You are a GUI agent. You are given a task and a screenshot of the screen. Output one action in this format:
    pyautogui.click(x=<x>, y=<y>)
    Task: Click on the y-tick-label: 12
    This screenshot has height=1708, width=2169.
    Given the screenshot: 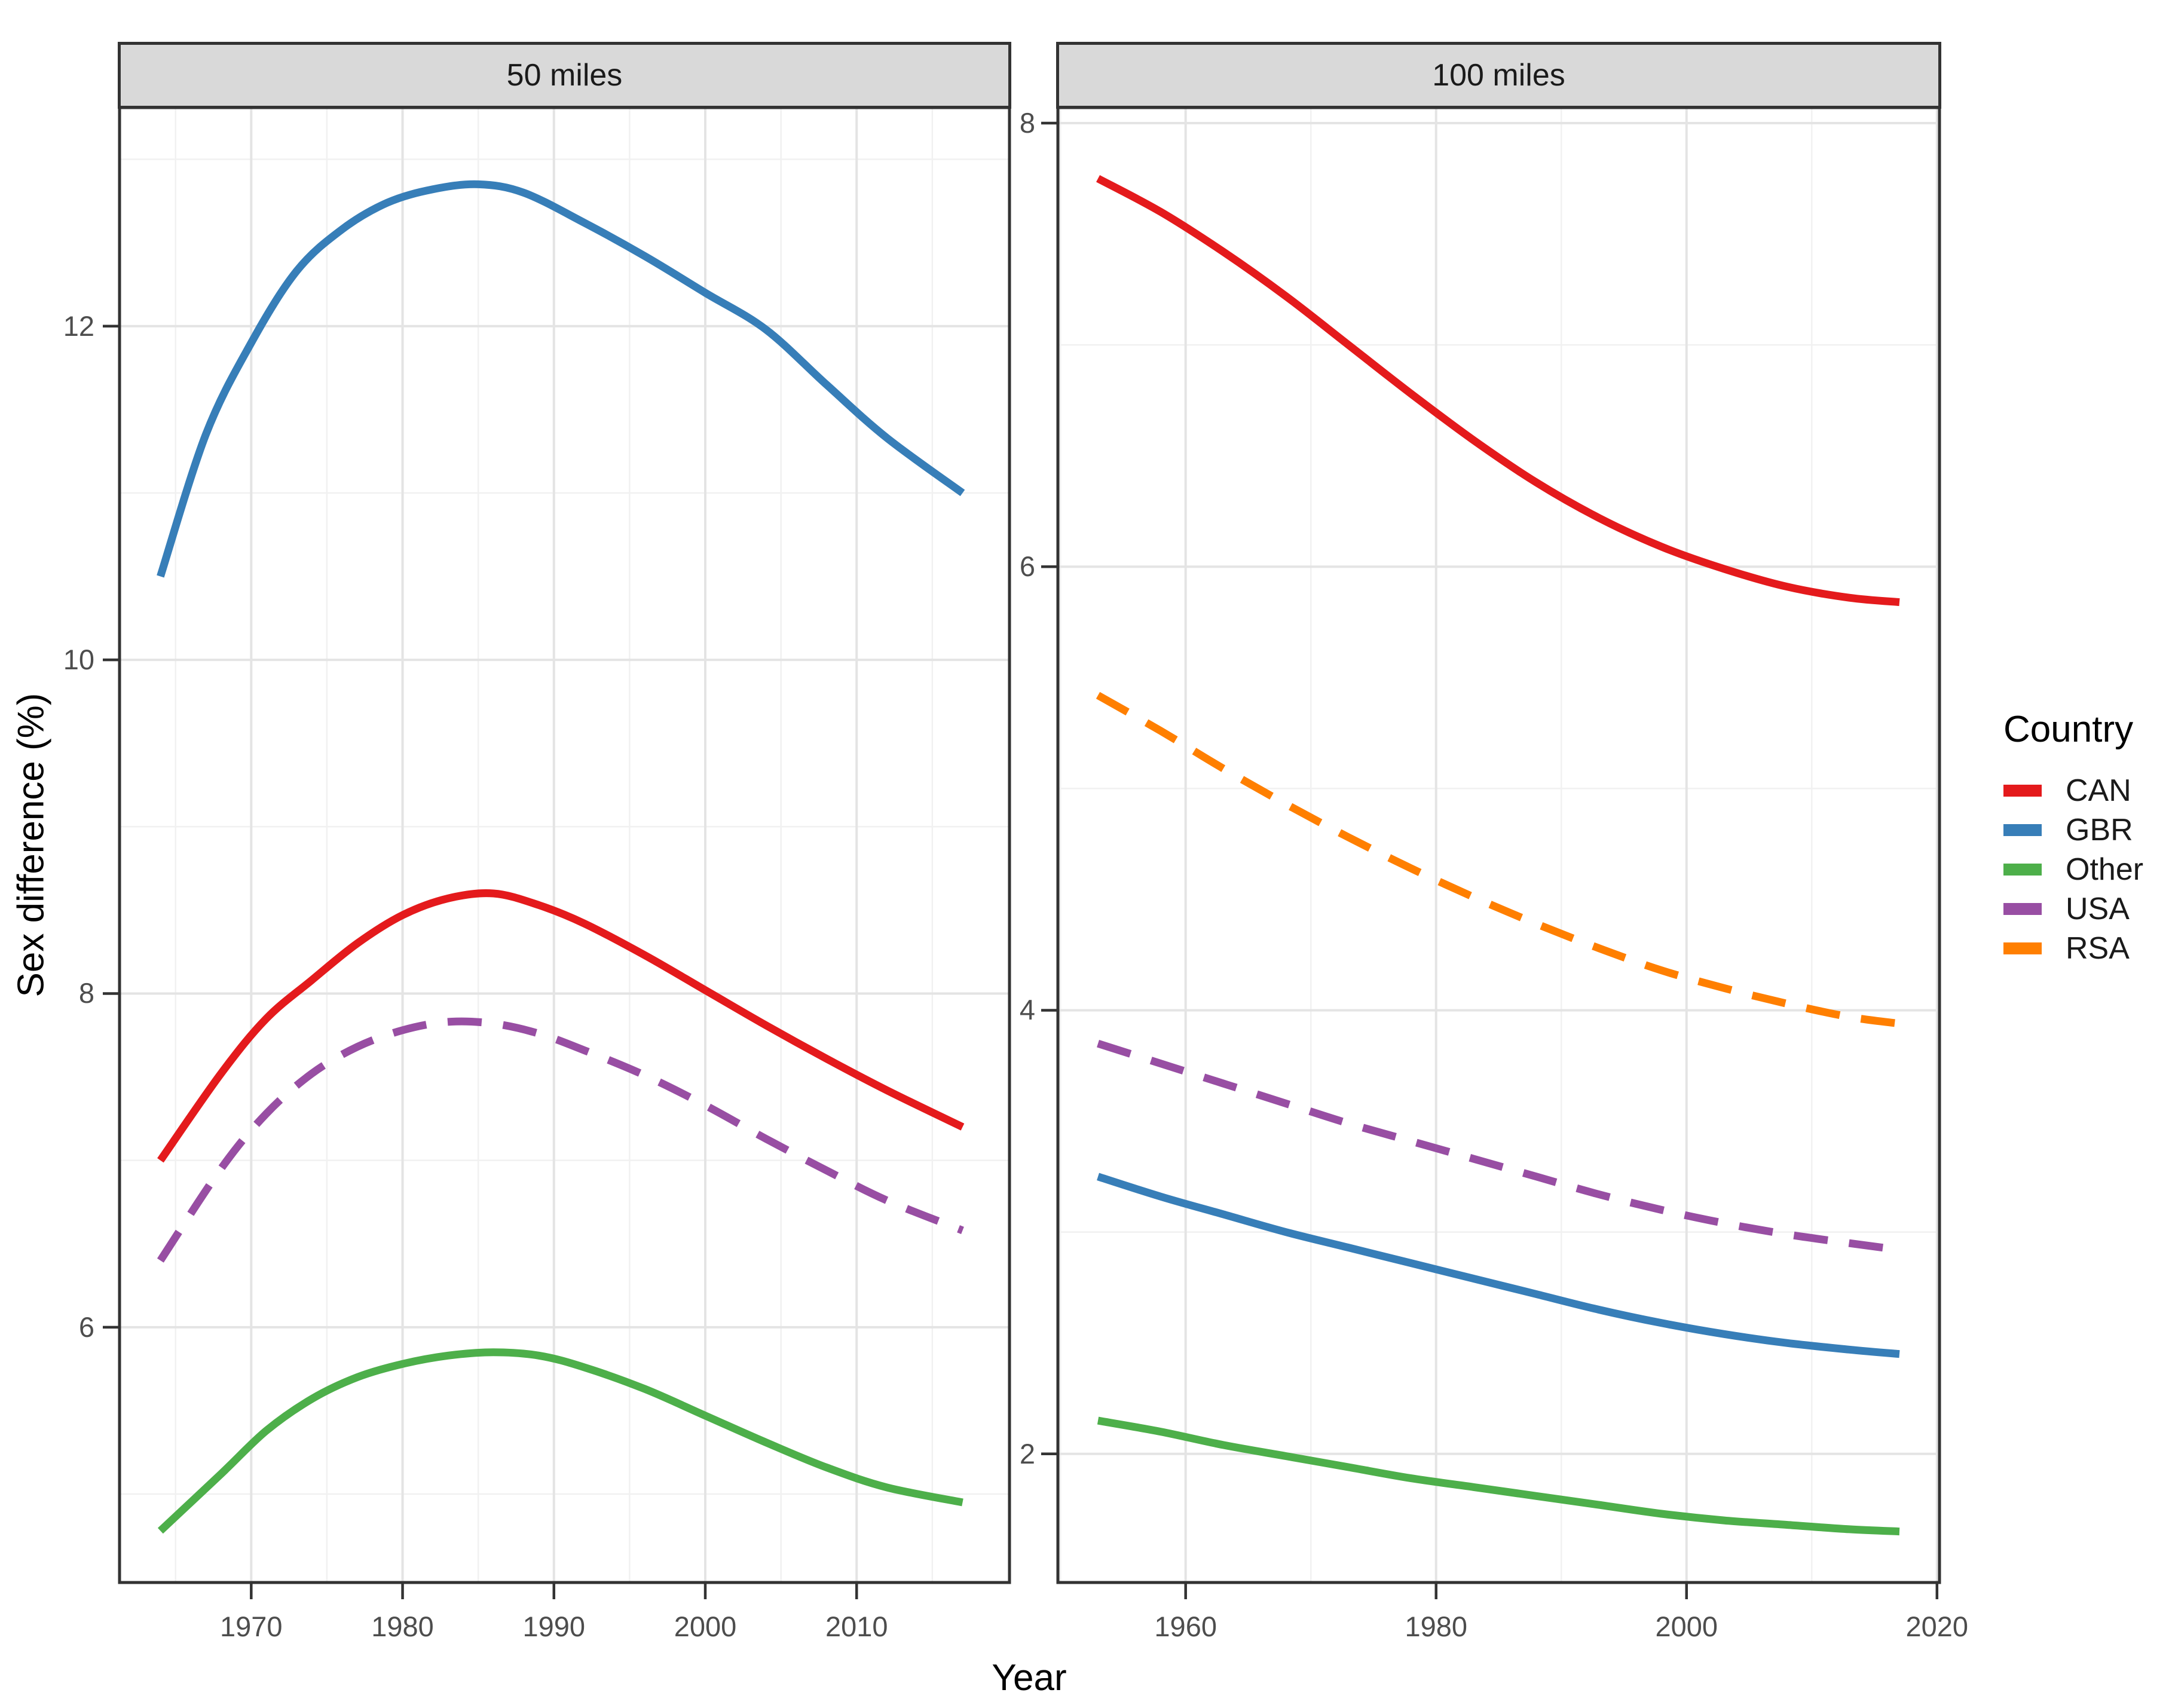 What is the action you would take?
    pyautogui.click(x=78, y=326)
    